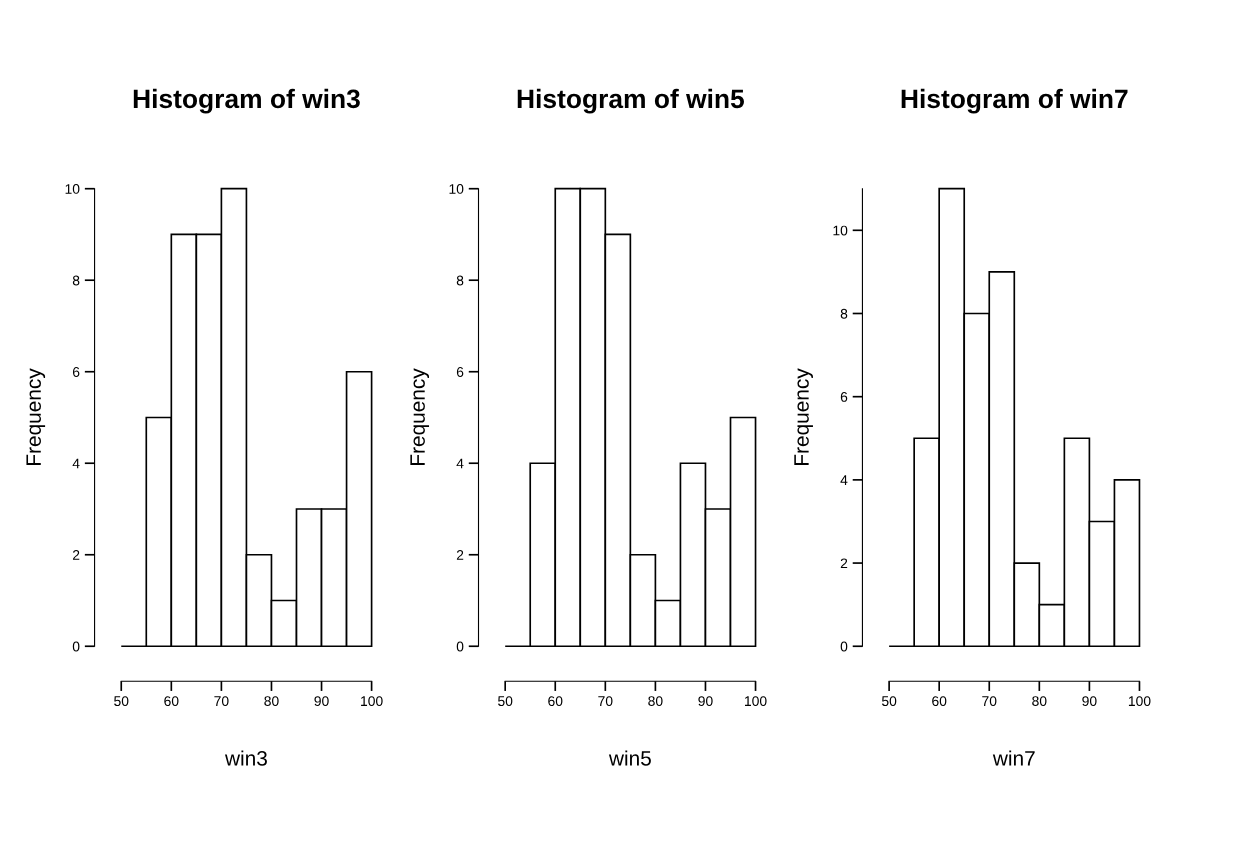 The height and width of the screenshot is (852, 1236). Describe the element at coordinates (245, 758) in the screenshot. I see `x-axis-title: win3` at that location.